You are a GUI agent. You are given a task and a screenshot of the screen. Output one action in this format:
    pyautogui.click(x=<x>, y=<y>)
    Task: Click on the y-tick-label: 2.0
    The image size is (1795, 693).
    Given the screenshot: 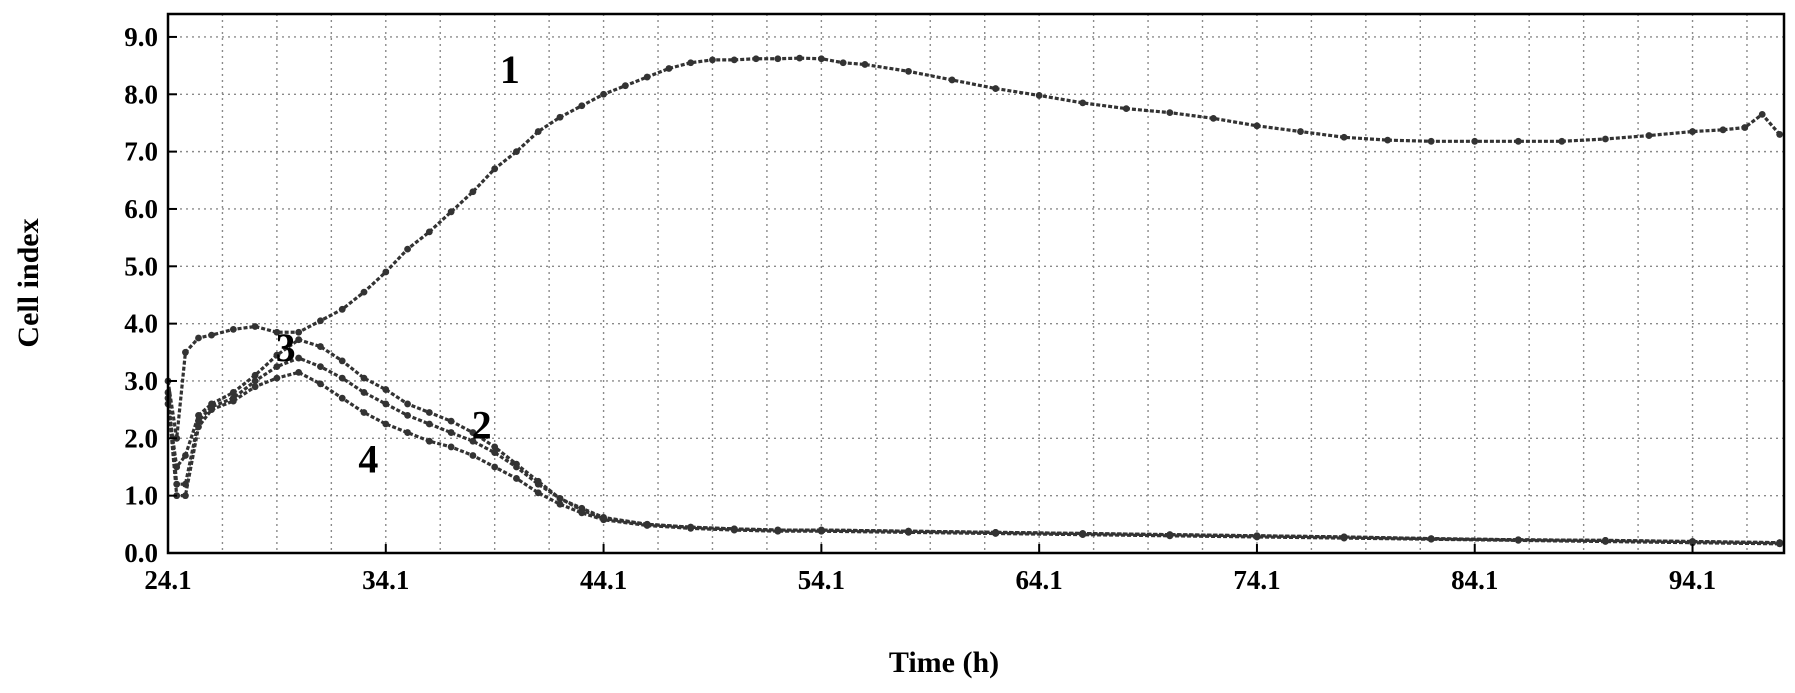 What is the action you would take?
    pyautogui.click(x=141, y=438)
    